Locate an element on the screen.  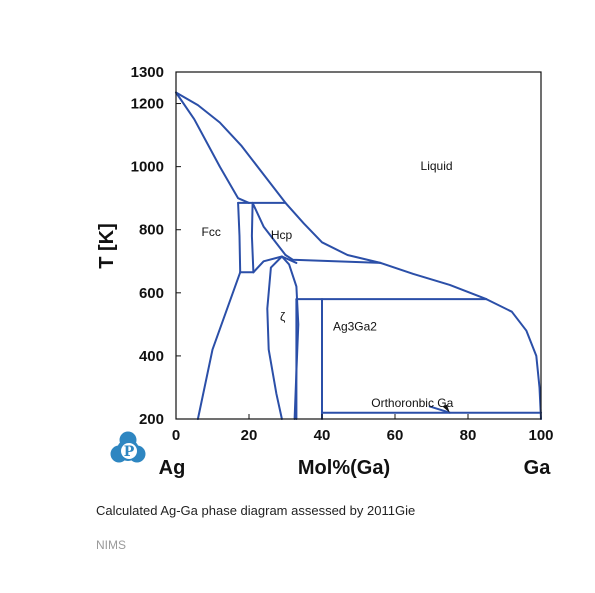
footer-source: NIMS is located at coordinates (111, 545).